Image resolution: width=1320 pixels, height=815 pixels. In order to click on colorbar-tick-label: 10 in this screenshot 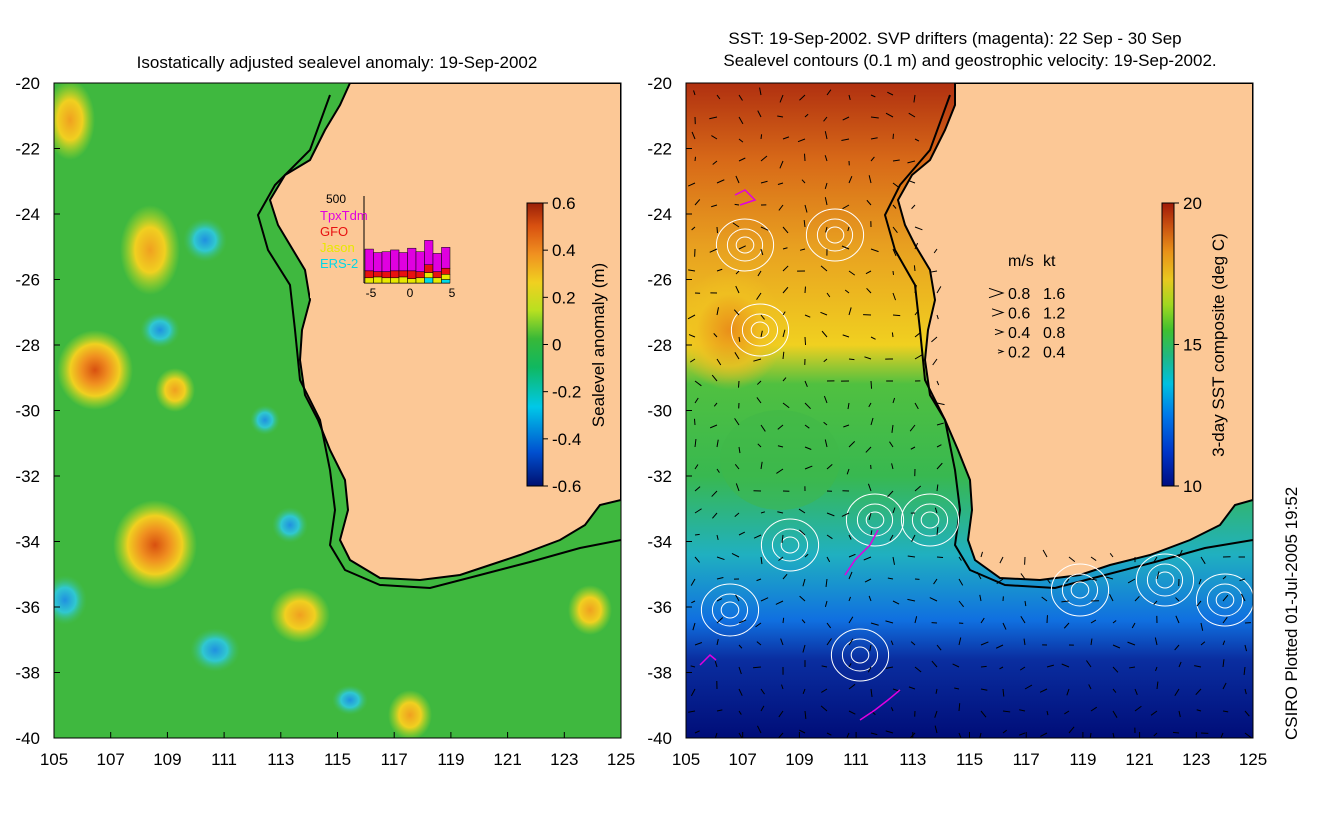, I will do `click(1192, 486)`.